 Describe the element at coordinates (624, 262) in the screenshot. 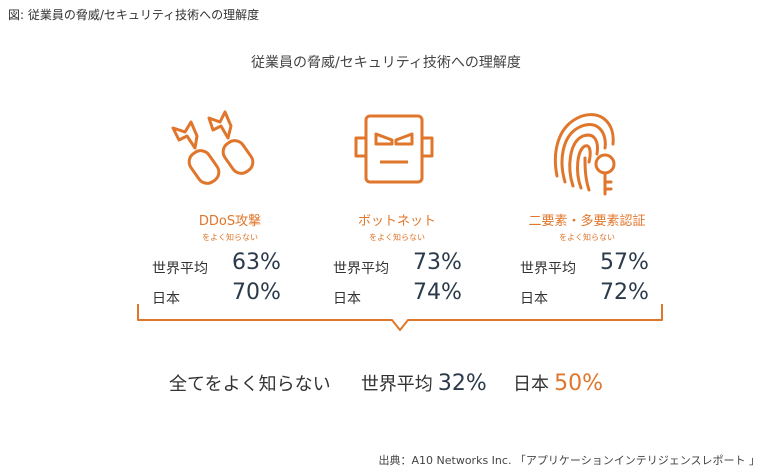

I see `world-average-value: 57%` at that location.